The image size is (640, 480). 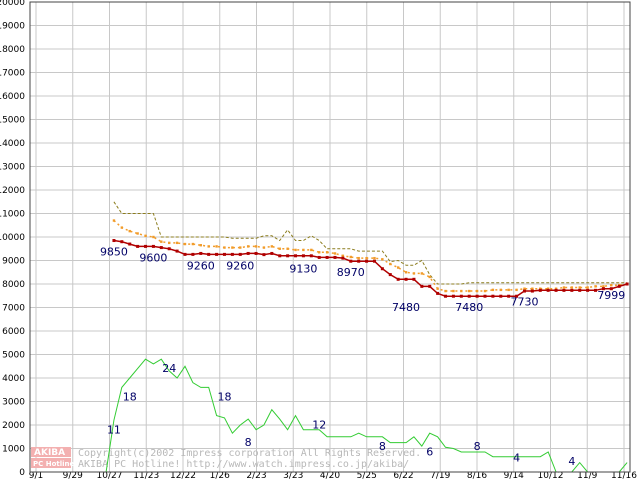 I want to click on count-label: 8, so click(x=477, y=446).